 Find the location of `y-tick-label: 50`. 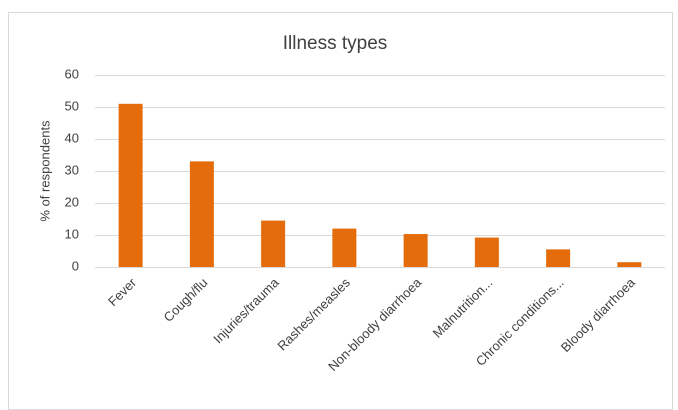

y-tick-label: 50 is located at coordinates (72, 105).